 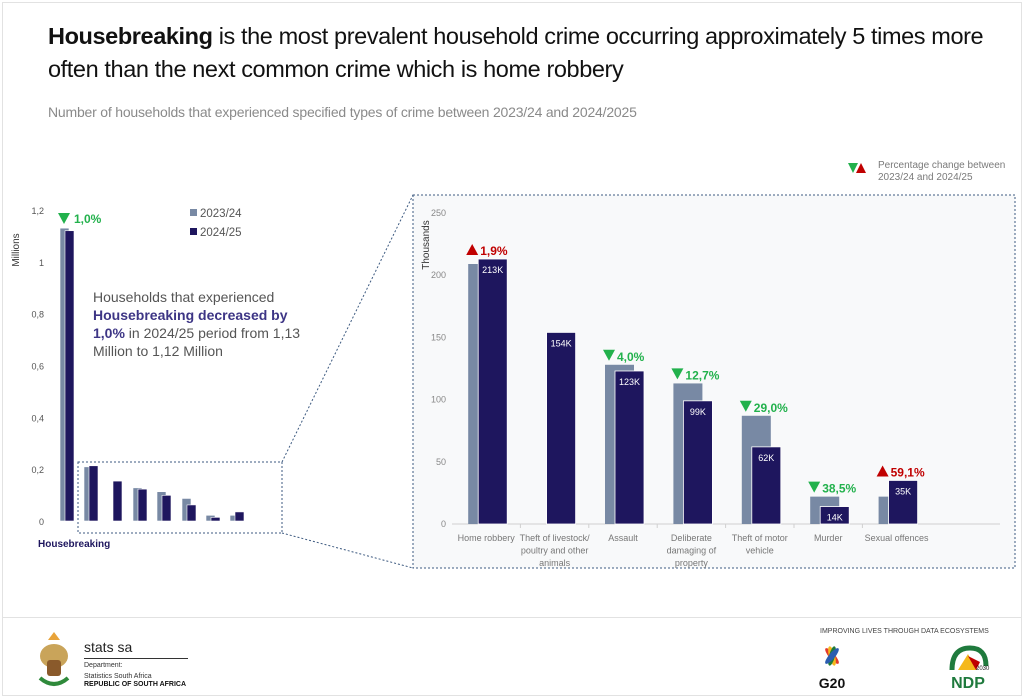 What do you see at coordinates (897, 538) in the screenshot?
I see `x-category-label: Sexual offences` at bounding box center [897, 538].